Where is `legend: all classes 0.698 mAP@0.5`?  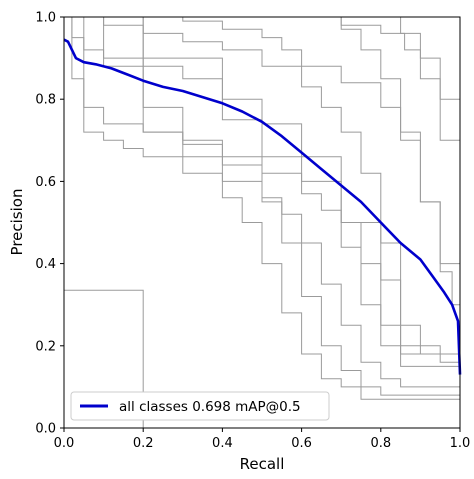
legend: all classes 0.698 mAP@0.5 is located at coordinates (200, 406).